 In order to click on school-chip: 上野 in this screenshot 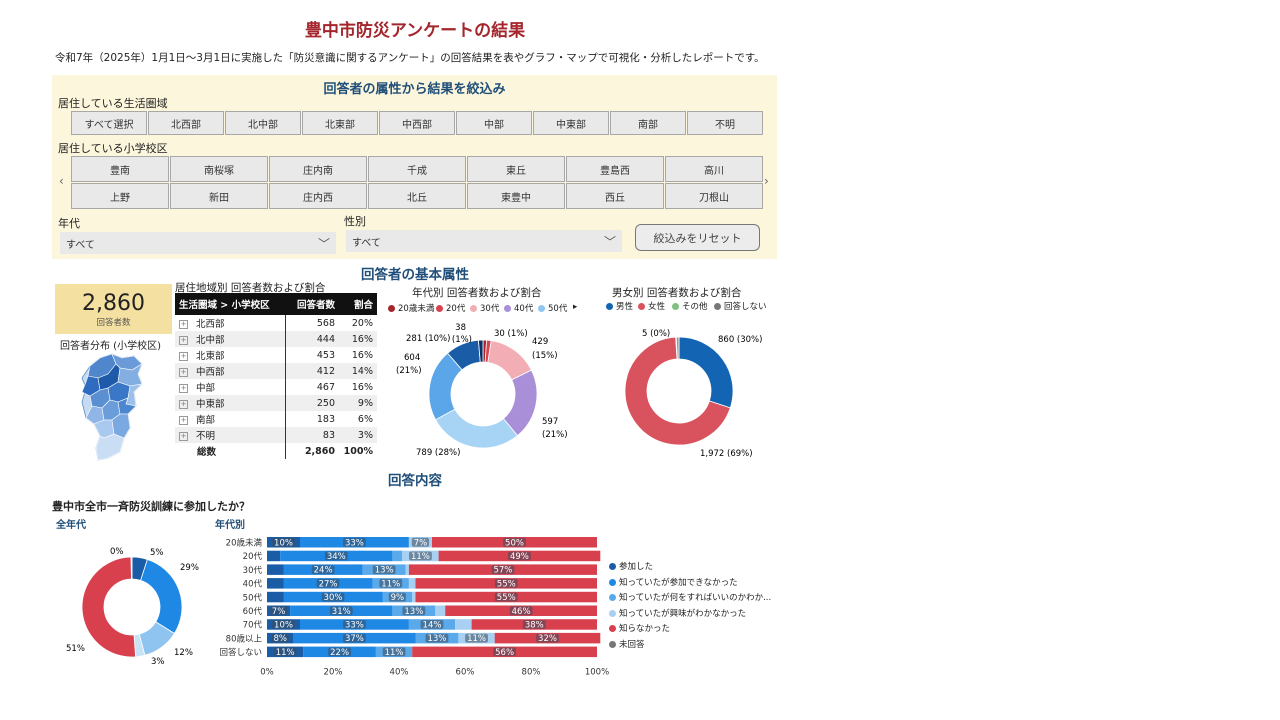, I will do `click(120, 196)`.